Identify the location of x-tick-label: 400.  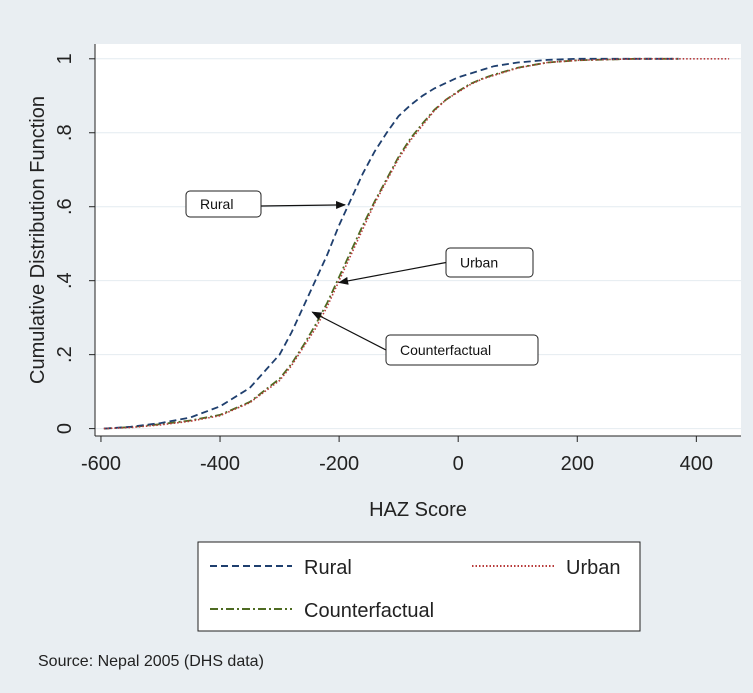
(696, 464).